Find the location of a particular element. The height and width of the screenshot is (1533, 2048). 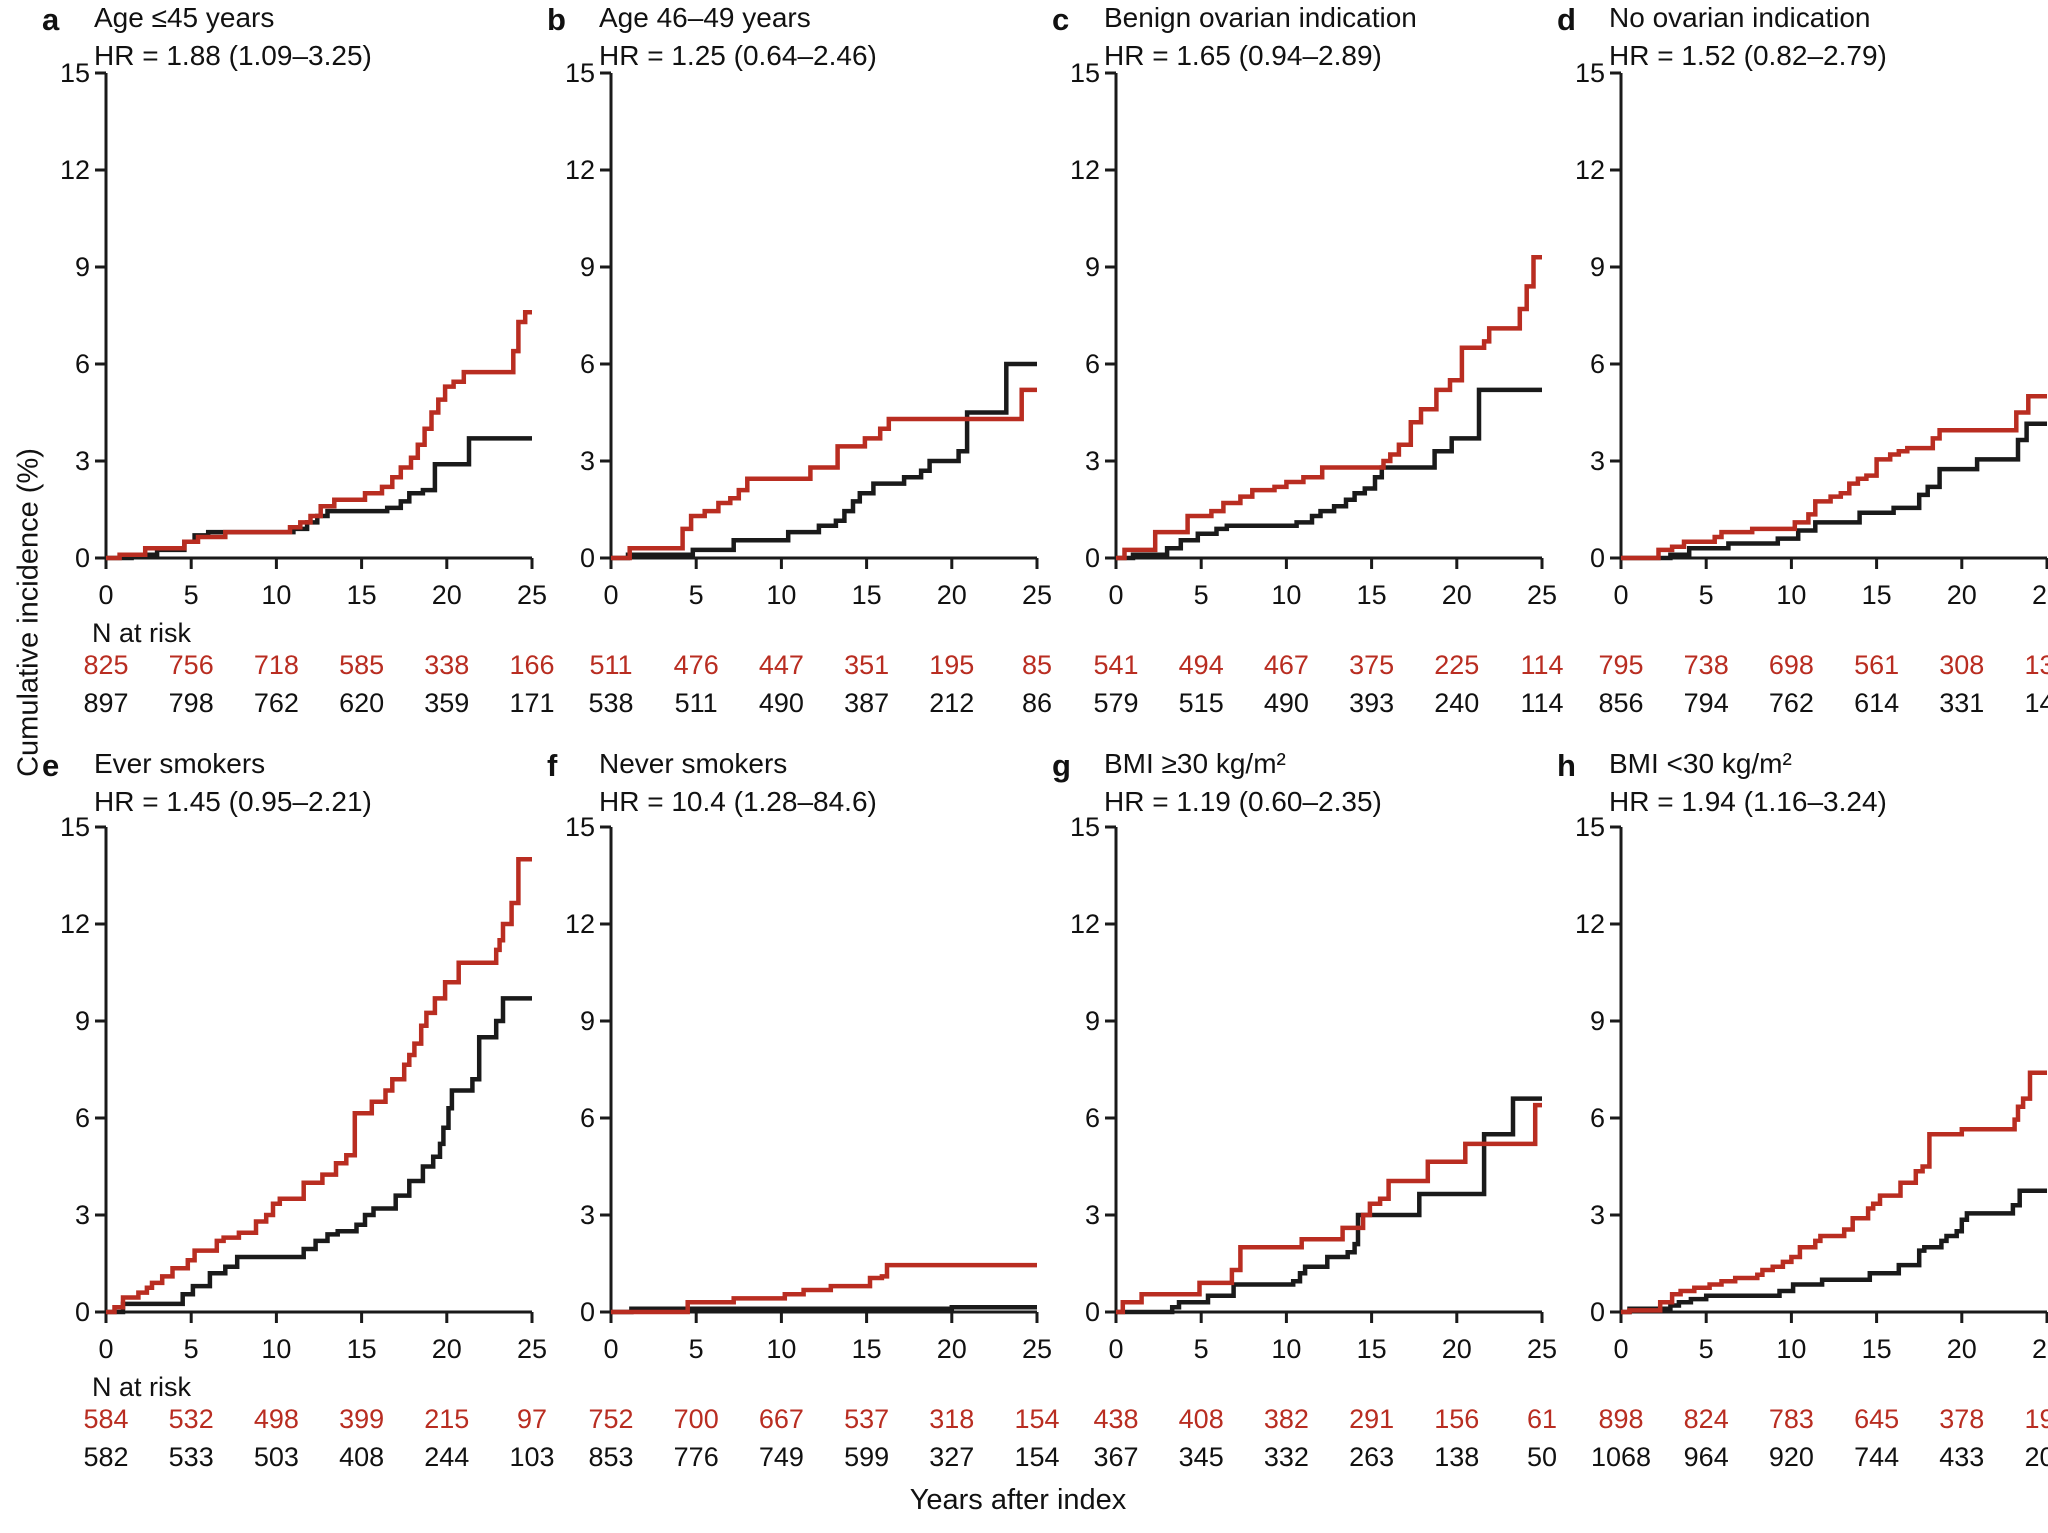

n-at-risk-red-h: 645 is located at coordinates (1877, 1419).